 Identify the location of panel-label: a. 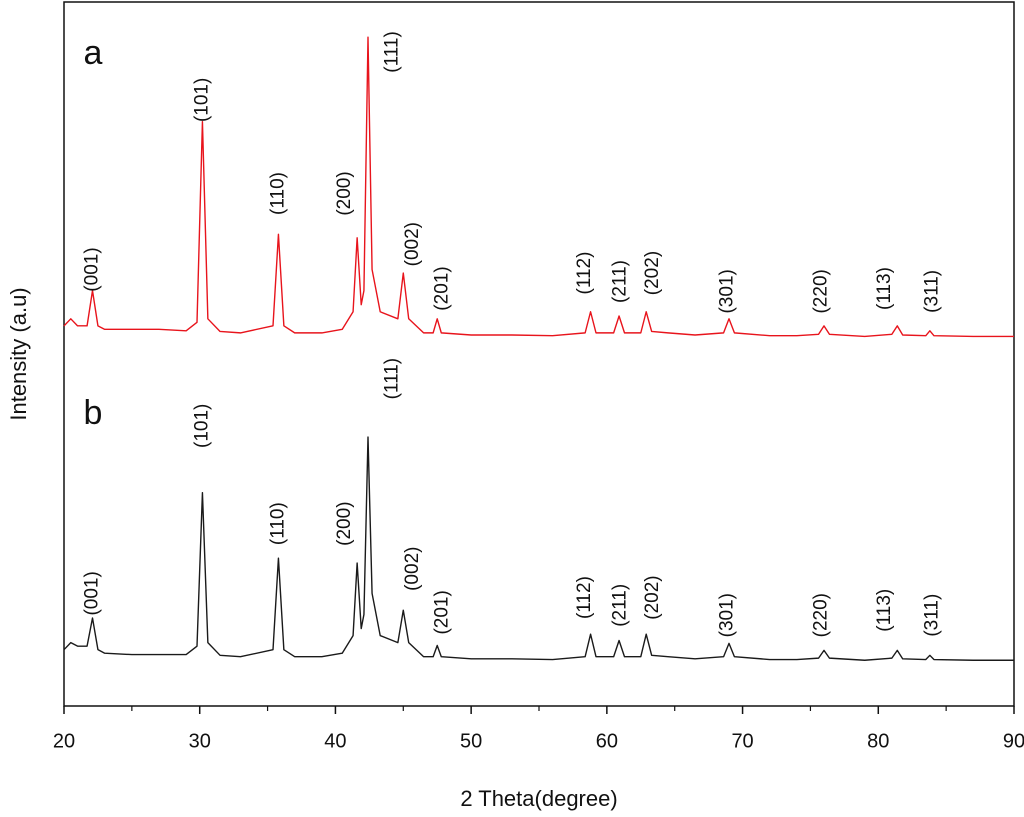
(93, 53).